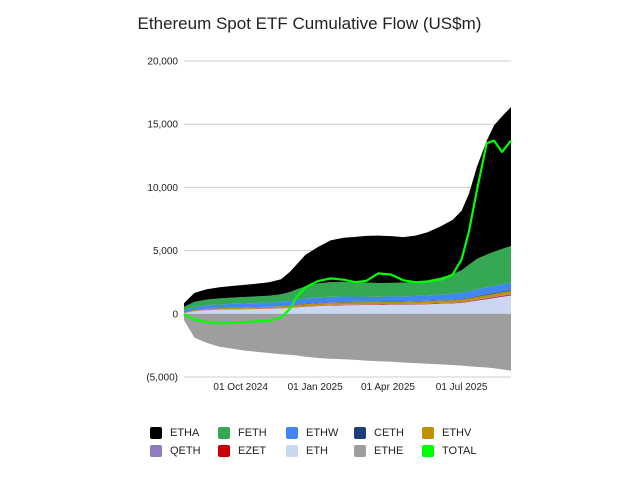  What do you see at coordinates (462, 387) in the screenshot?
I see `x-tick-label: 01 Jul 2025` at bounding box center [462, 387].